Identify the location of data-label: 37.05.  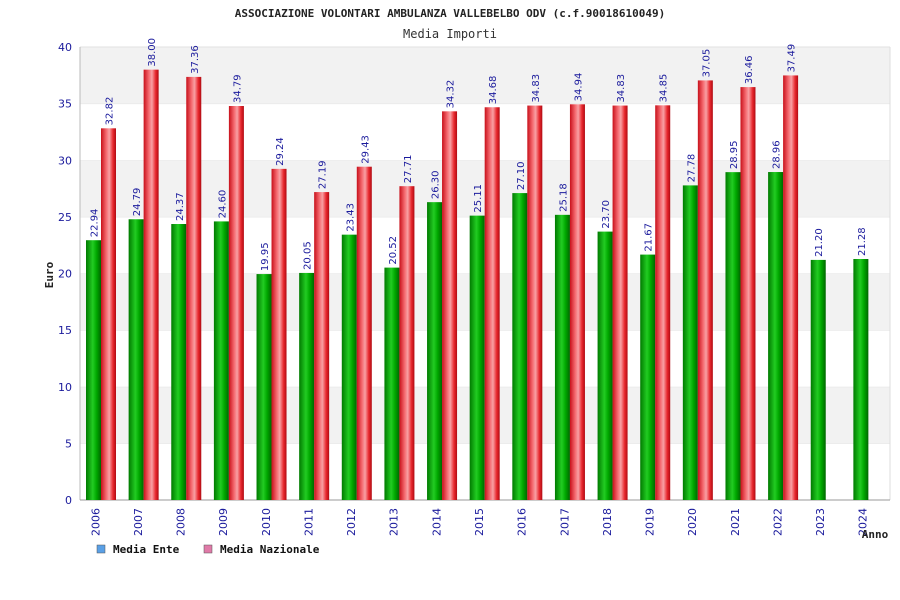
(706, 63).